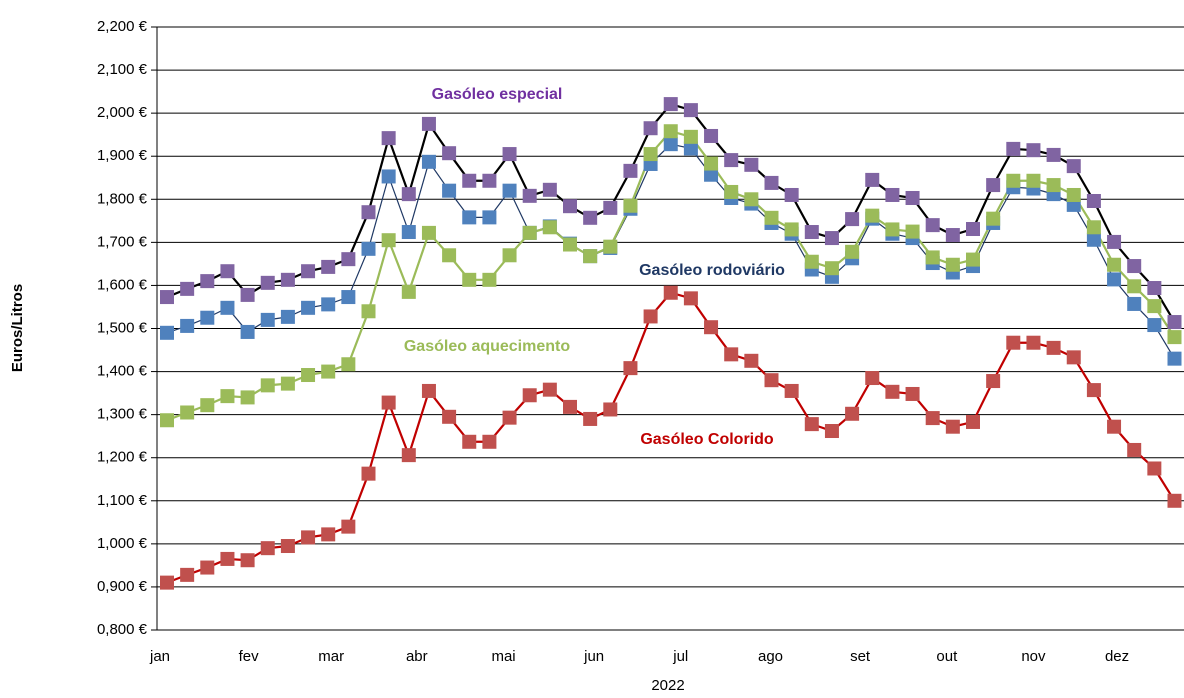 The height and width of the screenshot is (698, 1184). What do you see at coordinates (249, 656) in the screenshot?
I see `x-tick-label: fev` at bounding box center [249, 656].